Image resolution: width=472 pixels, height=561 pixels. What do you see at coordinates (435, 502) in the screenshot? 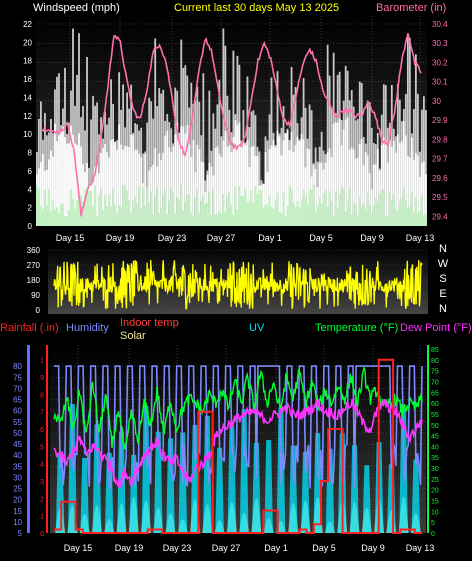
I see `temperature-tick-label: 15` at bounding box center [435, 502].